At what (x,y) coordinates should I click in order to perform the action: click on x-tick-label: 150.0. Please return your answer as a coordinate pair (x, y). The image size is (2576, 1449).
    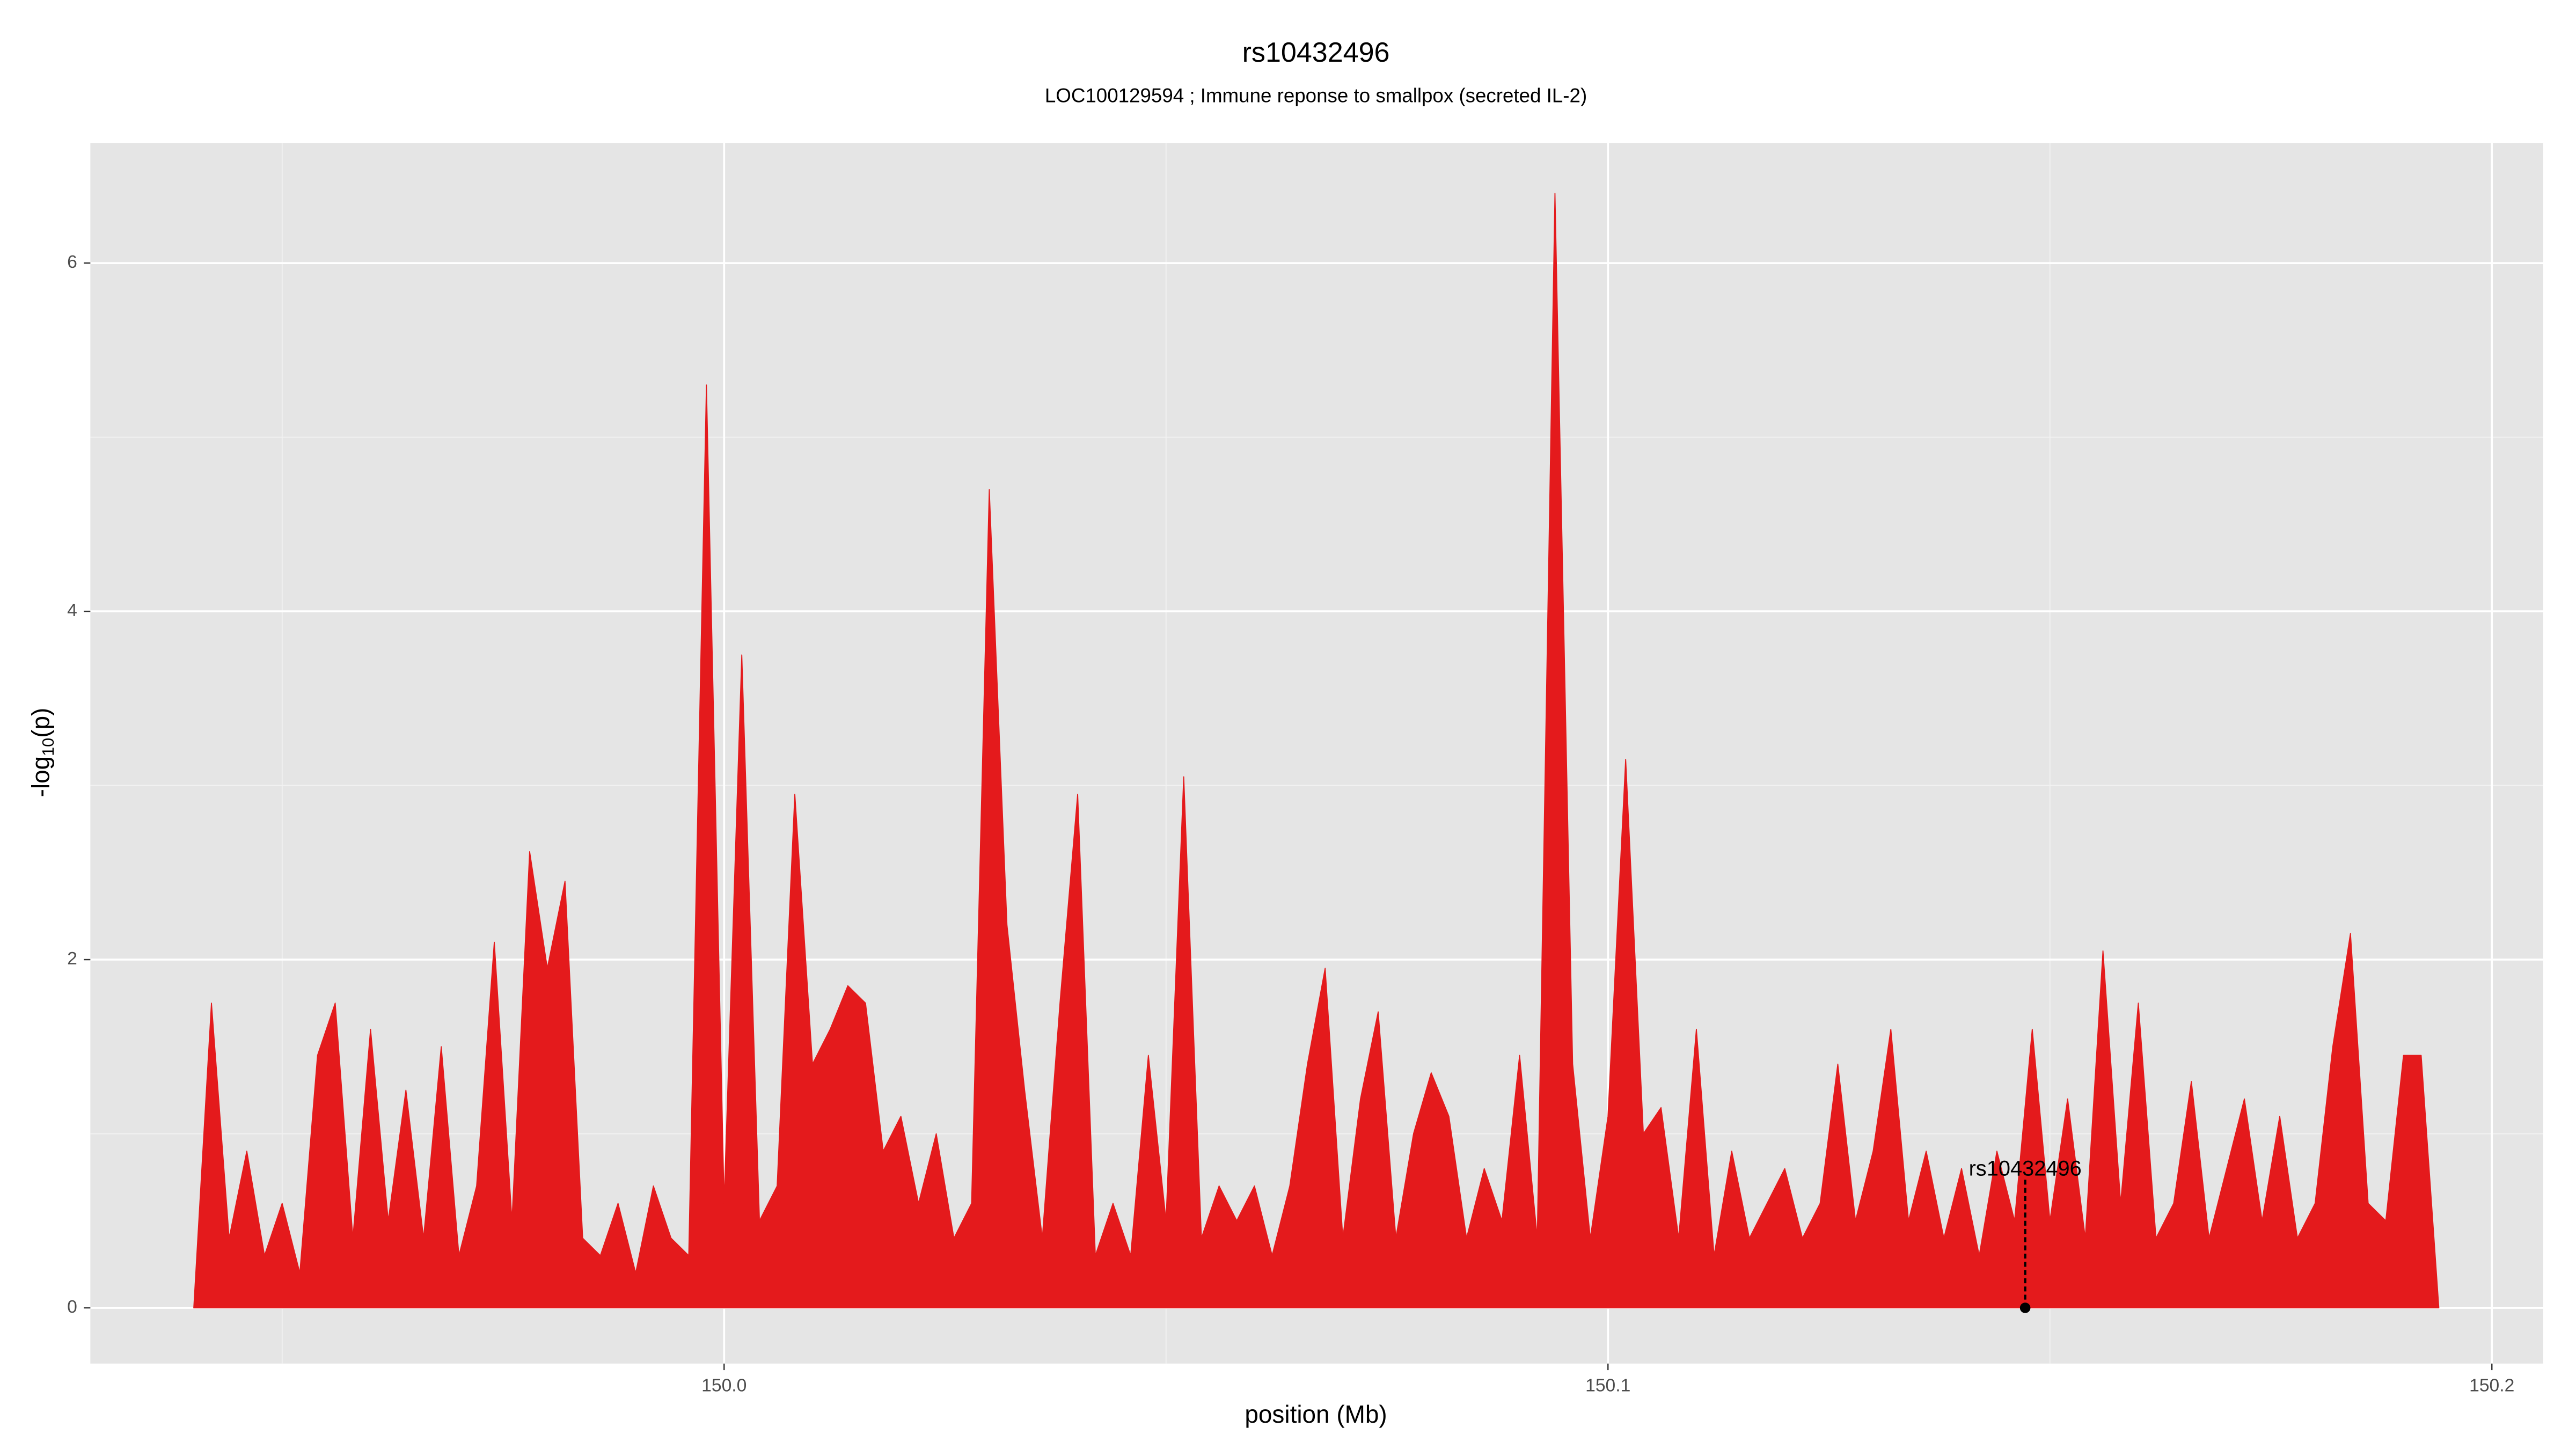
    Looking at the image, I should click on (724, 1386).